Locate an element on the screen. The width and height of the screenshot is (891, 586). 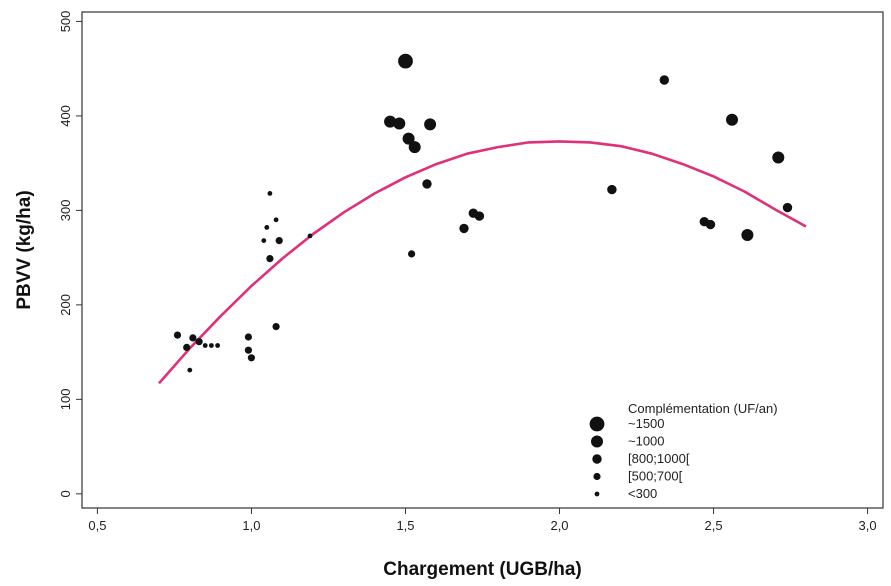
legend-entry-label: ~1000 is located at coordinates (646, 441).